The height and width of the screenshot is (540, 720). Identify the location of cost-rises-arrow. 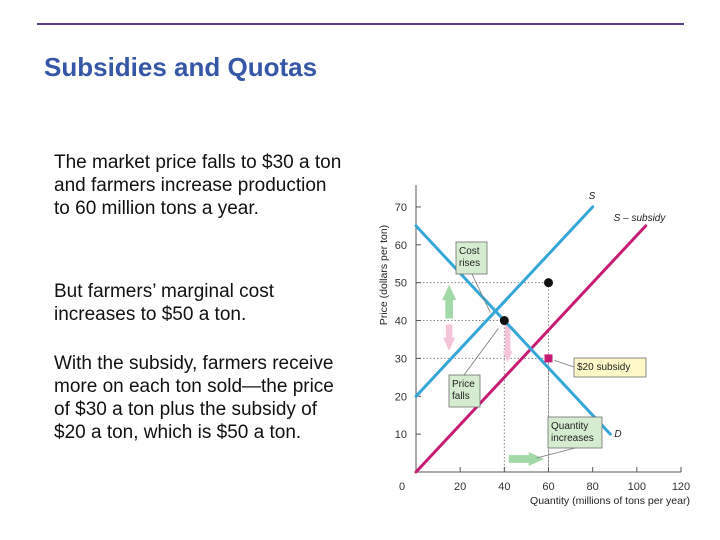
(449, 301).